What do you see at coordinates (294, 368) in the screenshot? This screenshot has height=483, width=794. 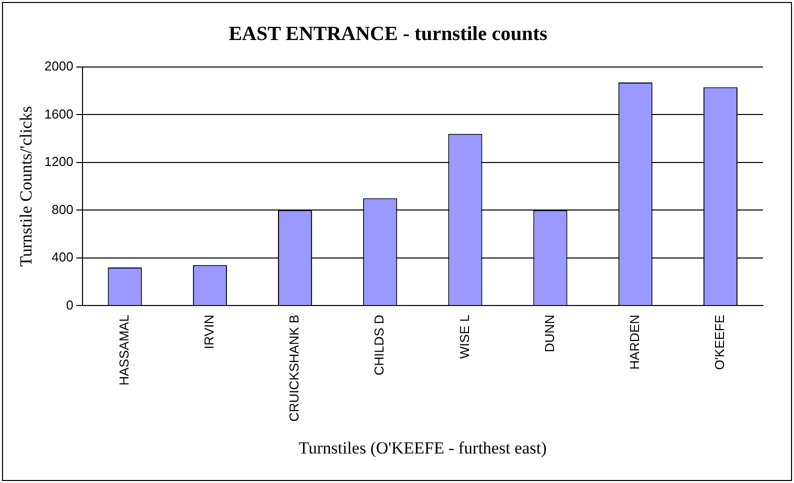 I see `x-tick-label: CRUICKSHANK B` at bounding box center [294, 368].